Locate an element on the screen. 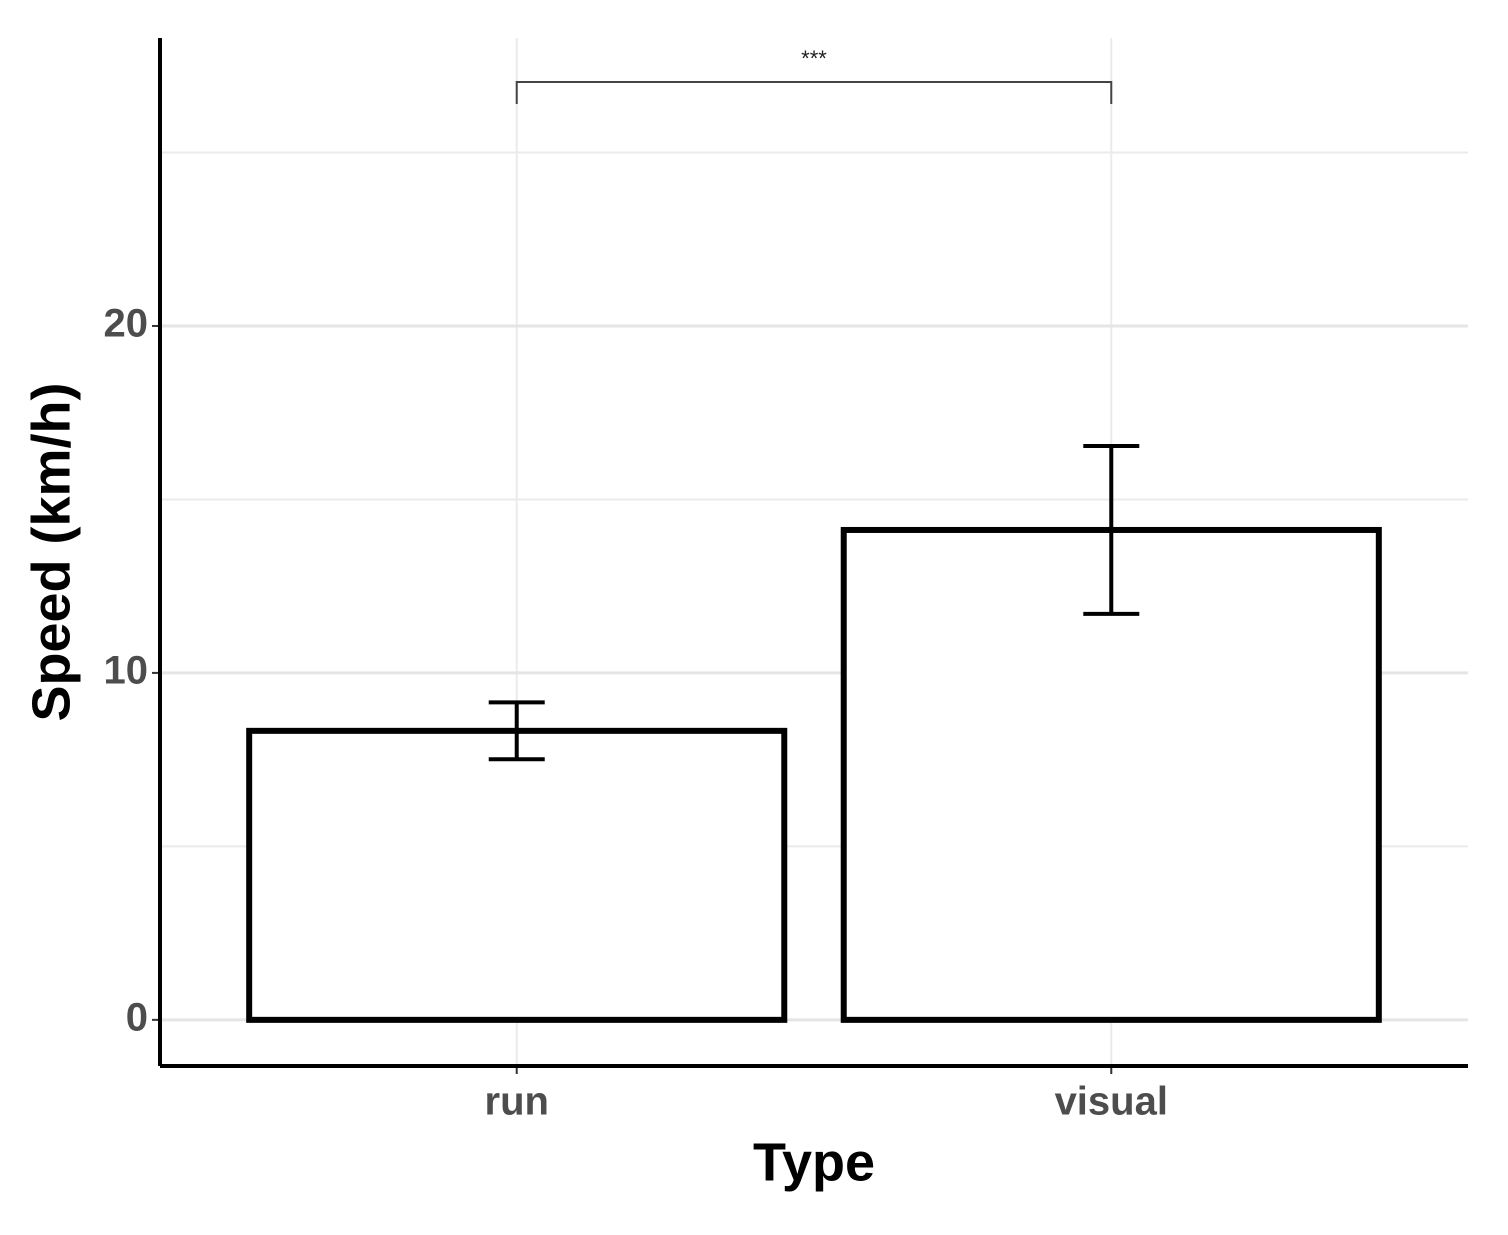 The width and height of the screenshot is (1508, 1235). y-tick-label: 20 is located at coordinates (126, 324).